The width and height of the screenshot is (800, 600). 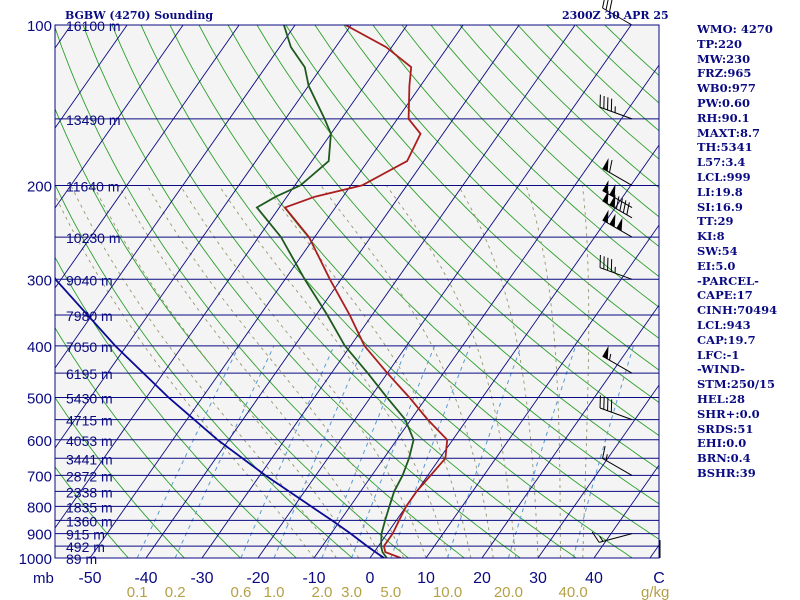 I want to click on height-label: 1835 m, so click(x=89, y=507).